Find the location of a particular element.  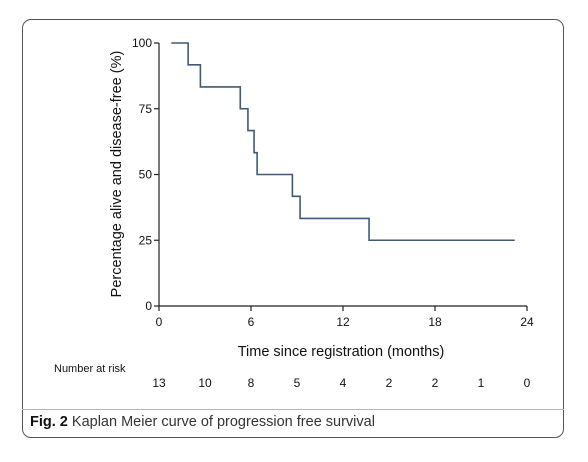

number-at-risk-row: 13 10 8 5 4 2 2 1 0 is located at coordinates (341, 383).